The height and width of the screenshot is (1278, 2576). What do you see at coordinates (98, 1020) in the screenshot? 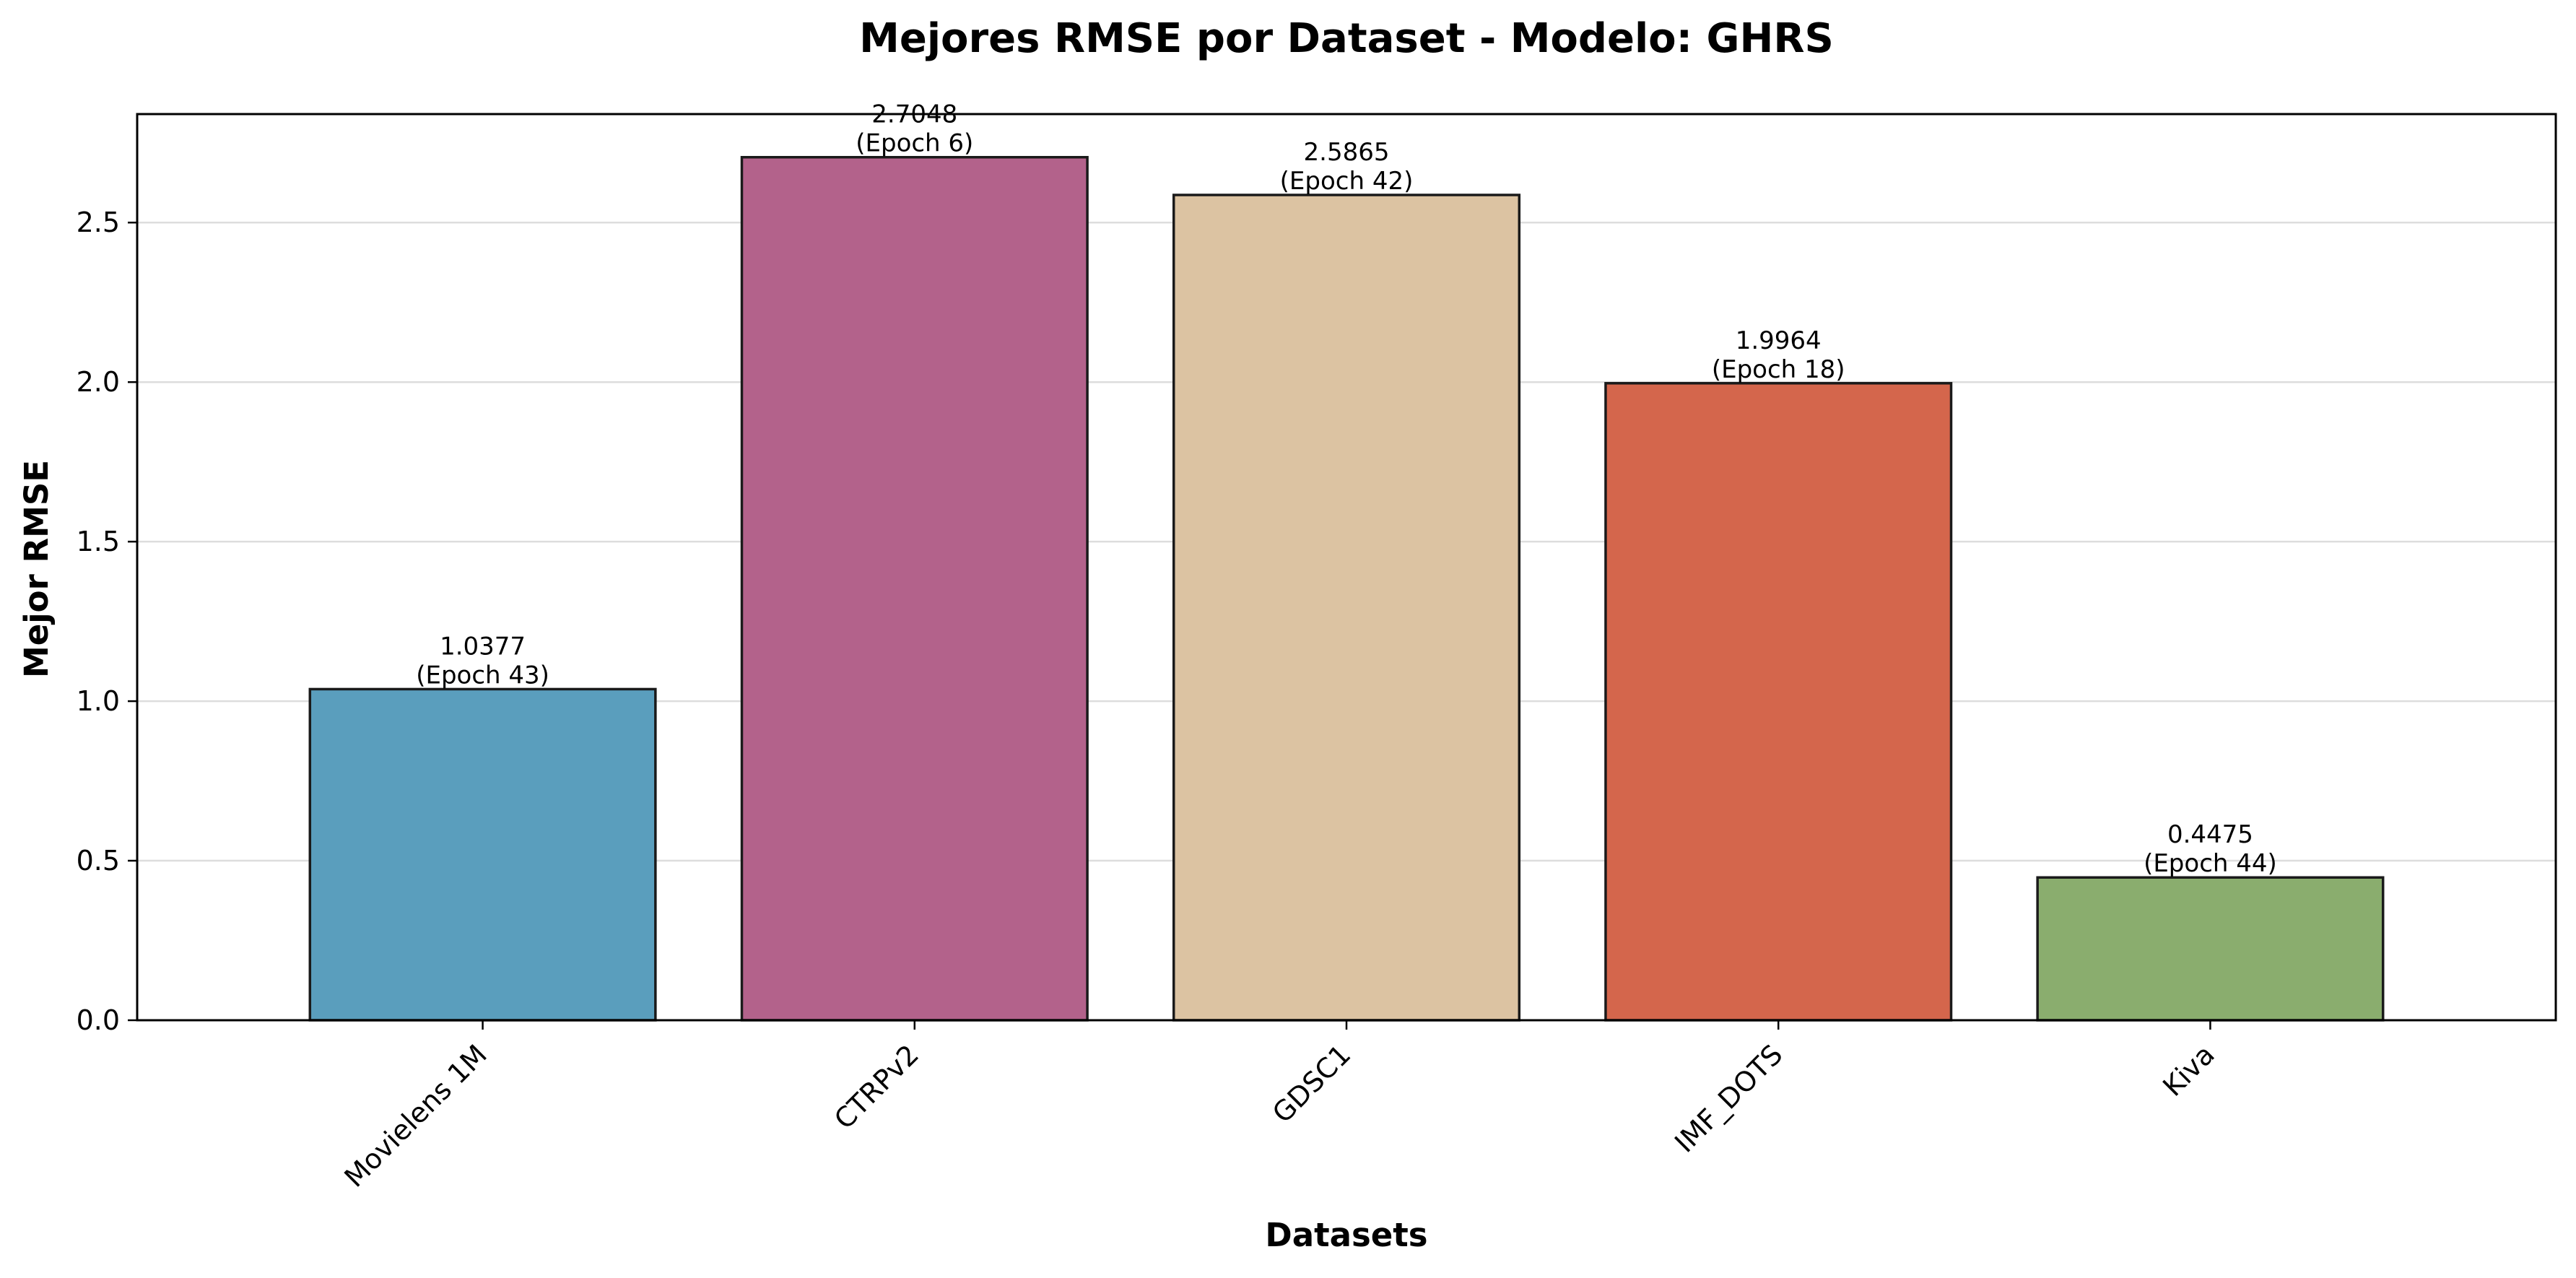
I see `y-tick-label: 0.0` at bounding box center [98, 1020].